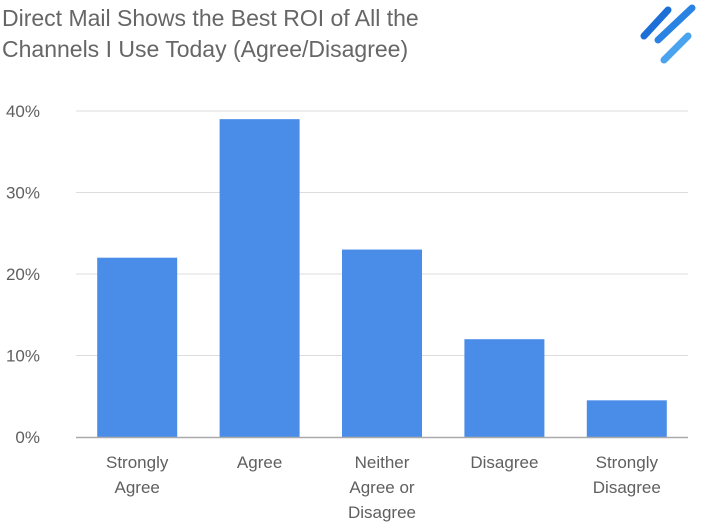 The width and height of the screenshot is (707, 522). I want to click on y-tick-label: 30%, so click(23, 193).